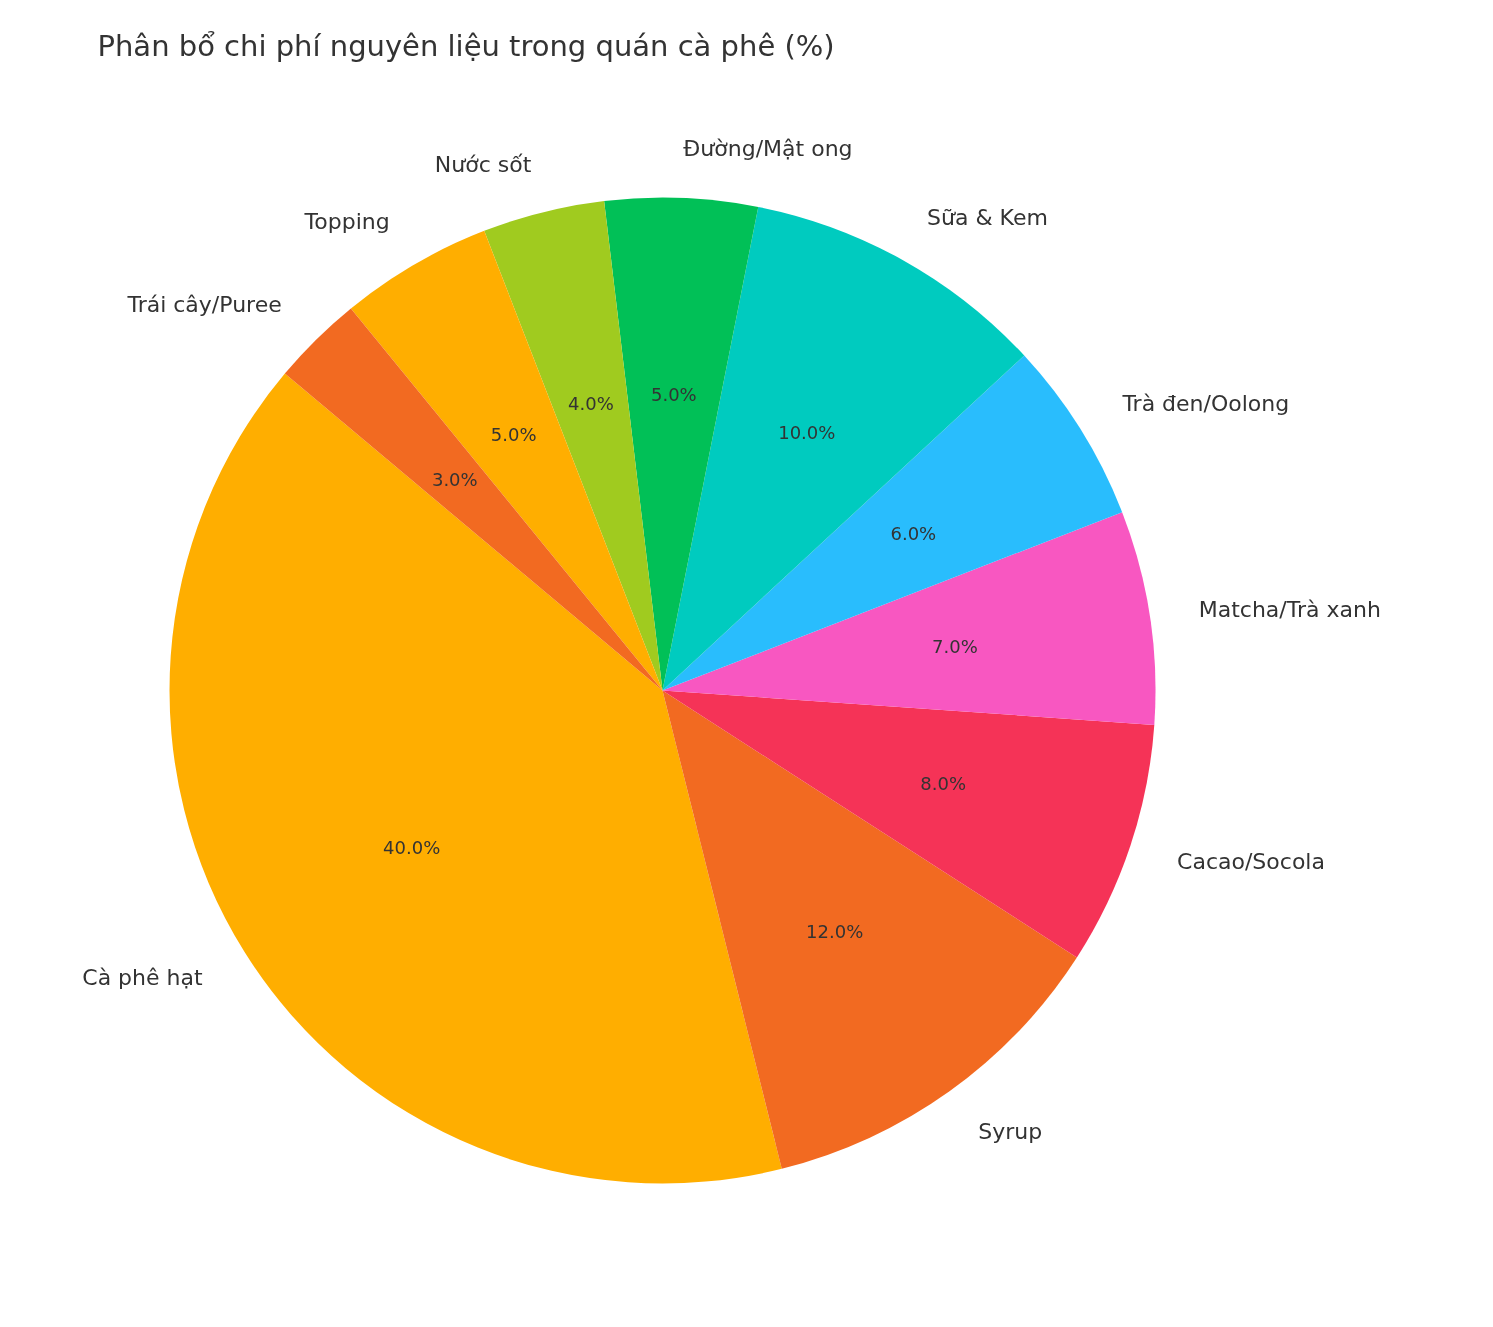 The image size is (1493, 1327). I want to click on slice-label: Sữa & Kem, so click(987, 217).